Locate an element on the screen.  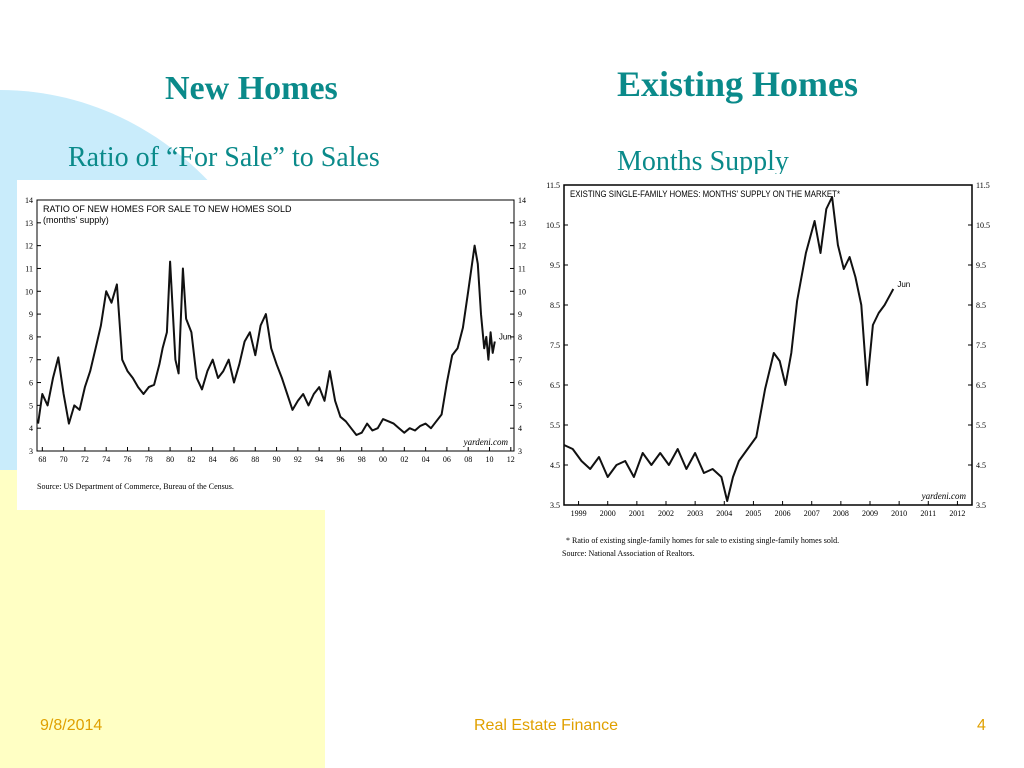
x-tick-label: 98 is located at coordinates (362, 459).